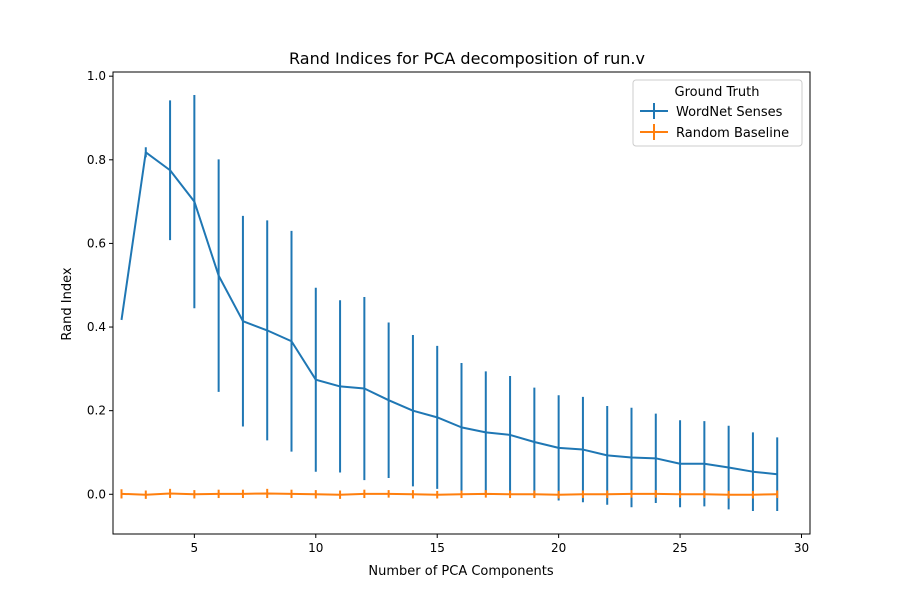 This screenshot has height=600, width=900. What do you see at coordinates (96, 76) in the screenshot?
I see `y-tick-label: 1.0` at bounding box center [96, 76].